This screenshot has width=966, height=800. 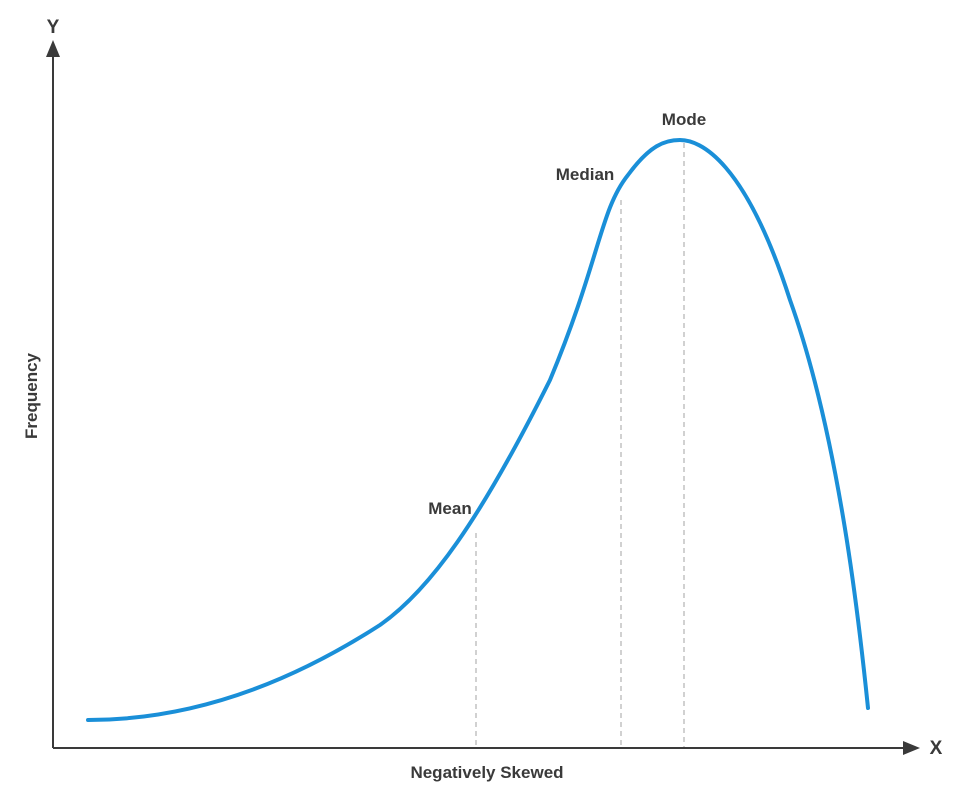 I want to click on median-label: Median, so click(x=585, y=174).